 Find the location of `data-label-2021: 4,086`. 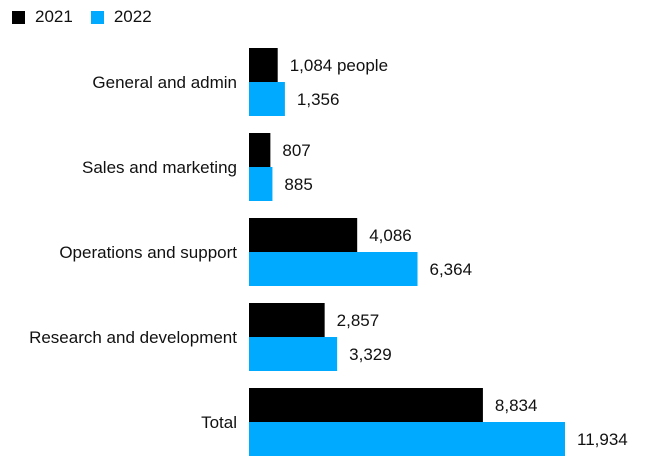

data-label-2021: 4,086 is located at coordinates (390, 235).